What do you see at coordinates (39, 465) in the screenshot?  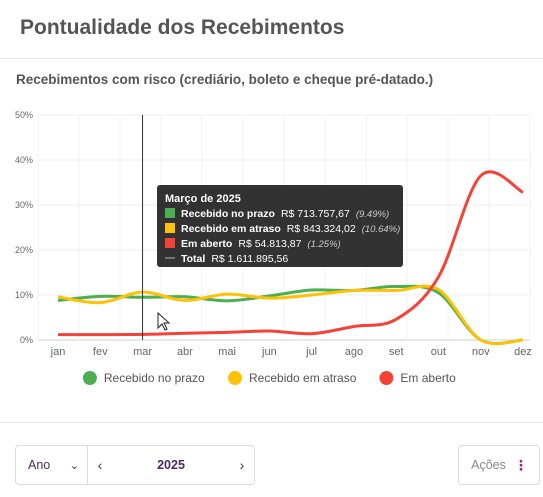 I see `period-type-value: Ano` at bounding box center [39, 465].